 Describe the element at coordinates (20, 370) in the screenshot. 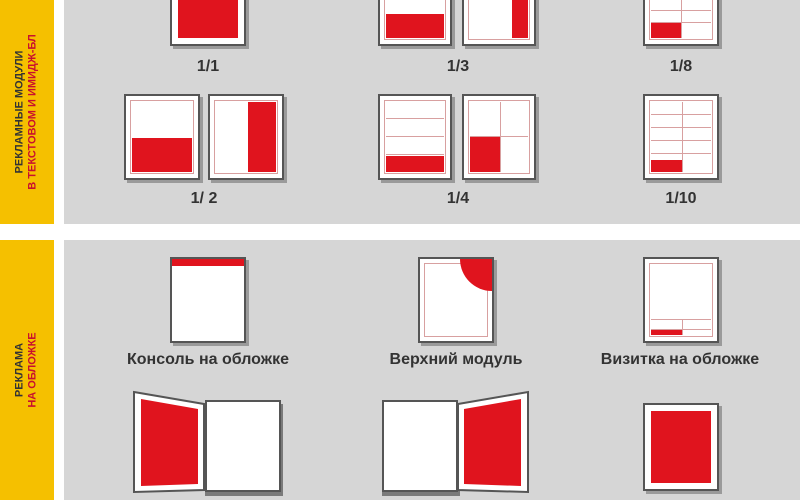

I see `section-label-cover-line1: РЕКЛАМА` at that location.